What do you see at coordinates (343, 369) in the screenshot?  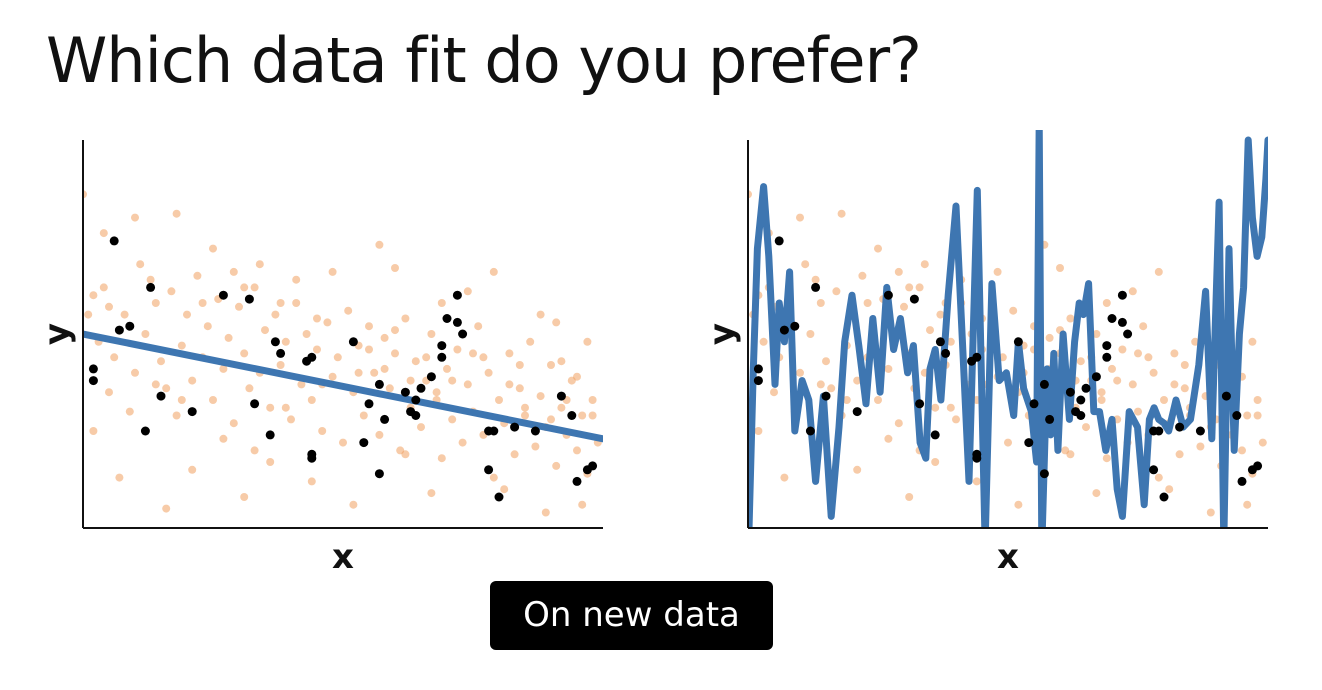 I see `training-points` at bounding box center [343, 369].